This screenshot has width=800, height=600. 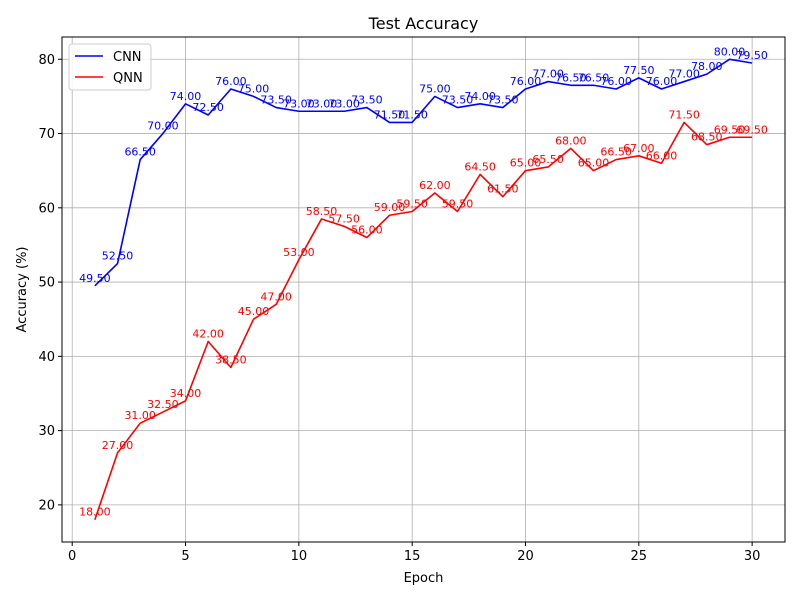 I want to click on y-axis-label: Accuracy (%), so click(x=22, y=290).